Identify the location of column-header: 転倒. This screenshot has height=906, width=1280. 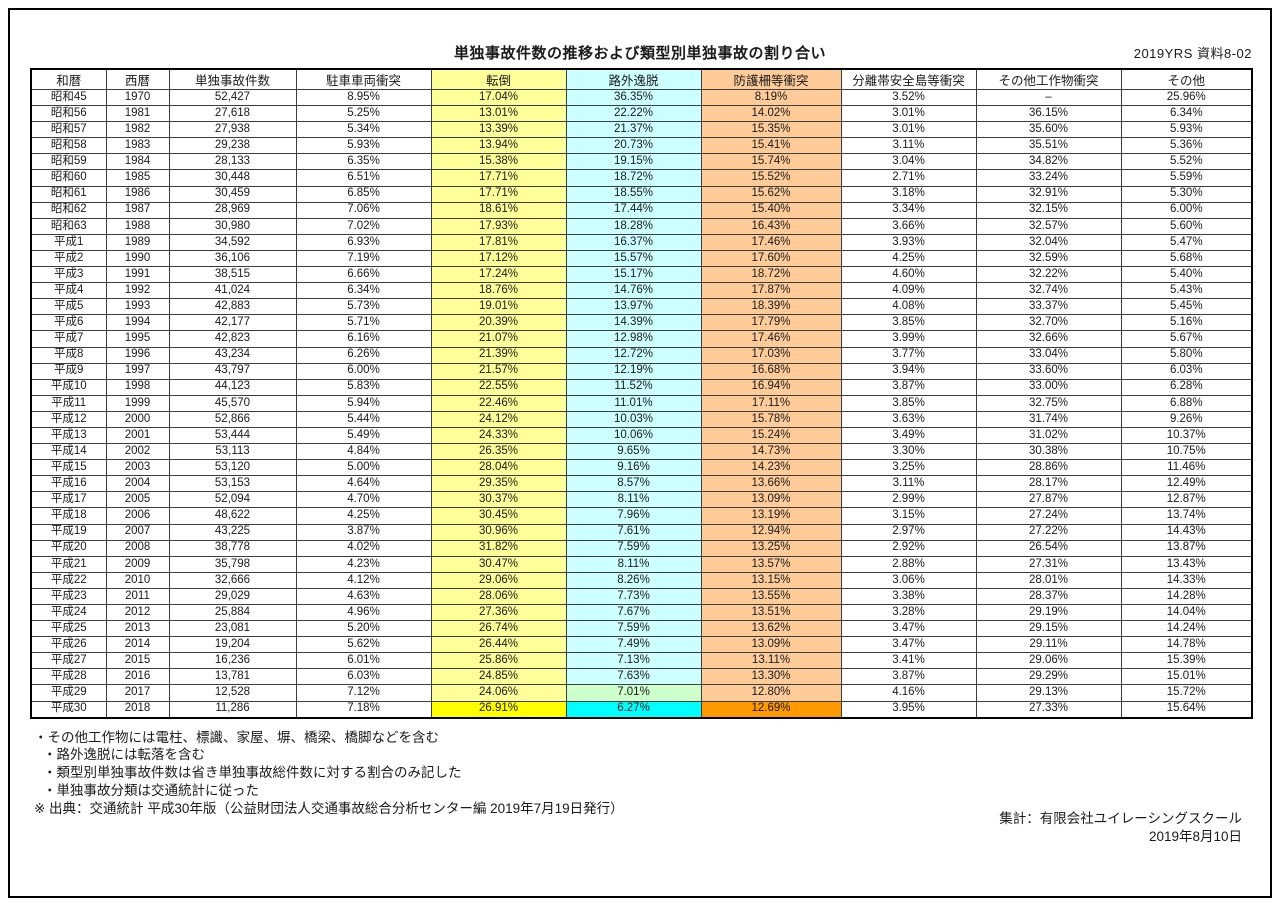
(498, 79).